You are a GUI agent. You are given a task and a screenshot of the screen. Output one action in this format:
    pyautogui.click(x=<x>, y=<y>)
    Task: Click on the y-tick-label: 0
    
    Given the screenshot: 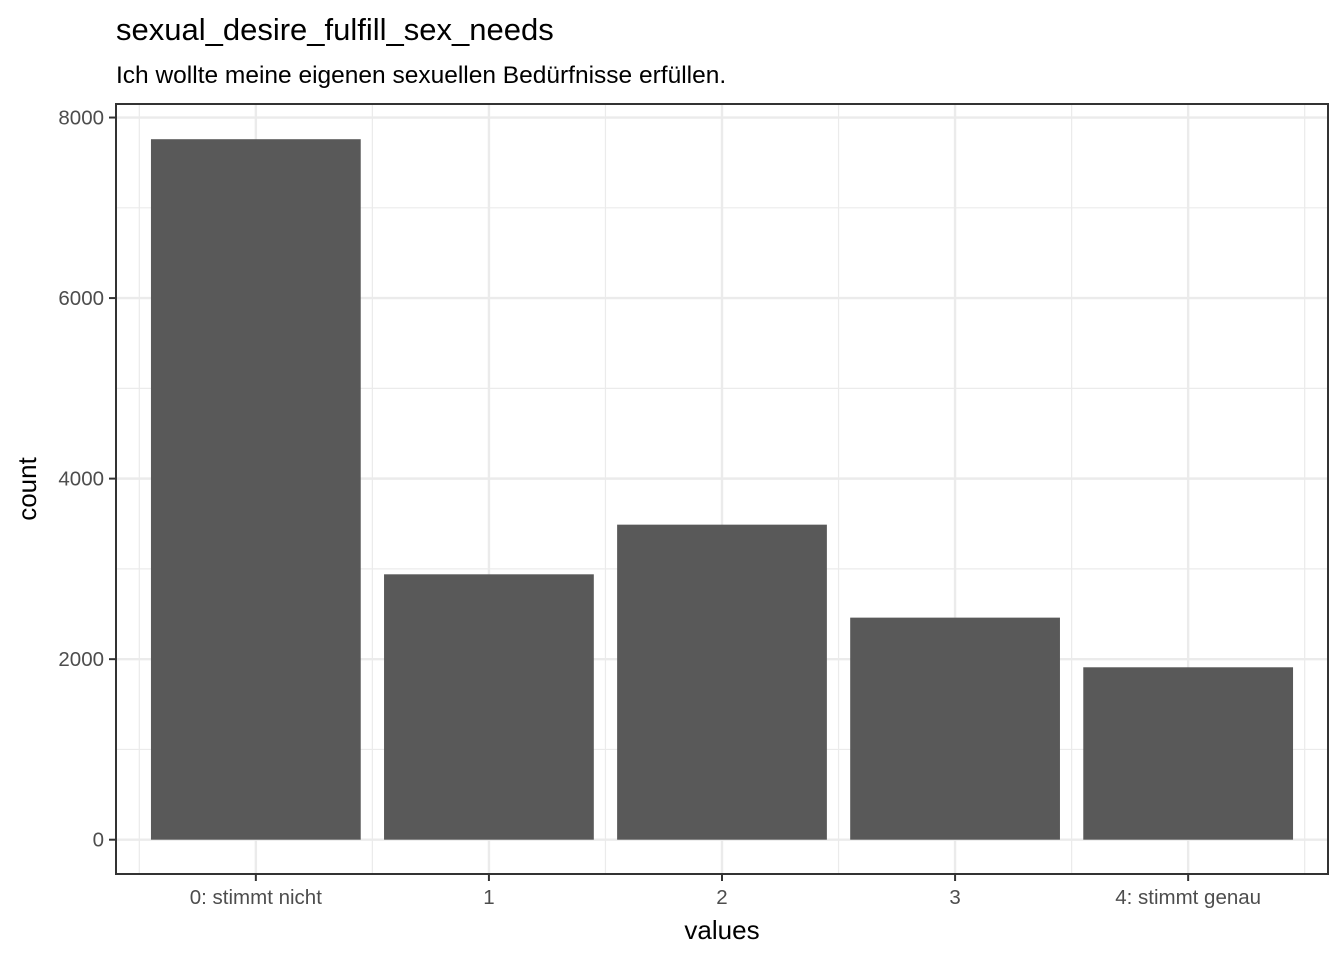 What is the action you would take?
    pyautogui.click(x=98, y=840)
    